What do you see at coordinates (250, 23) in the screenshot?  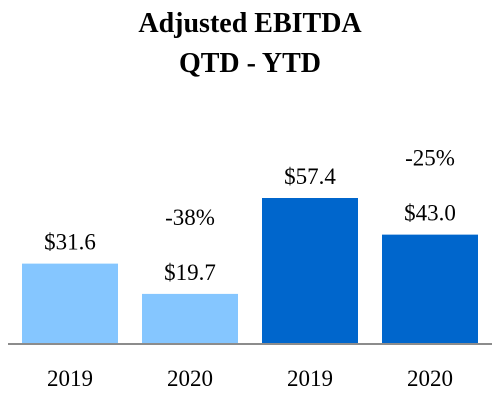 I see `chart-title: Adjusted EBITDA` at bounding box center [250, 23].